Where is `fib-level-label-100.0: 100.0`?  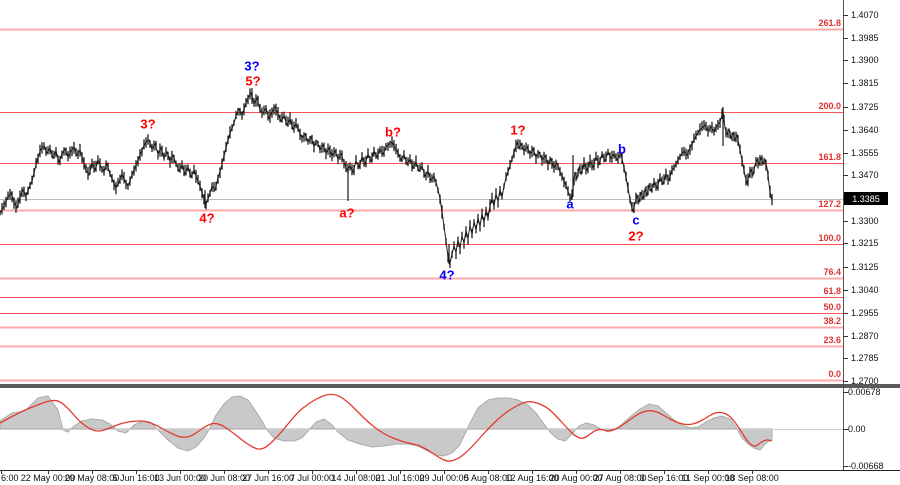
fib-level-label-100.0: 100.0 is located at coordinates (829, 238).